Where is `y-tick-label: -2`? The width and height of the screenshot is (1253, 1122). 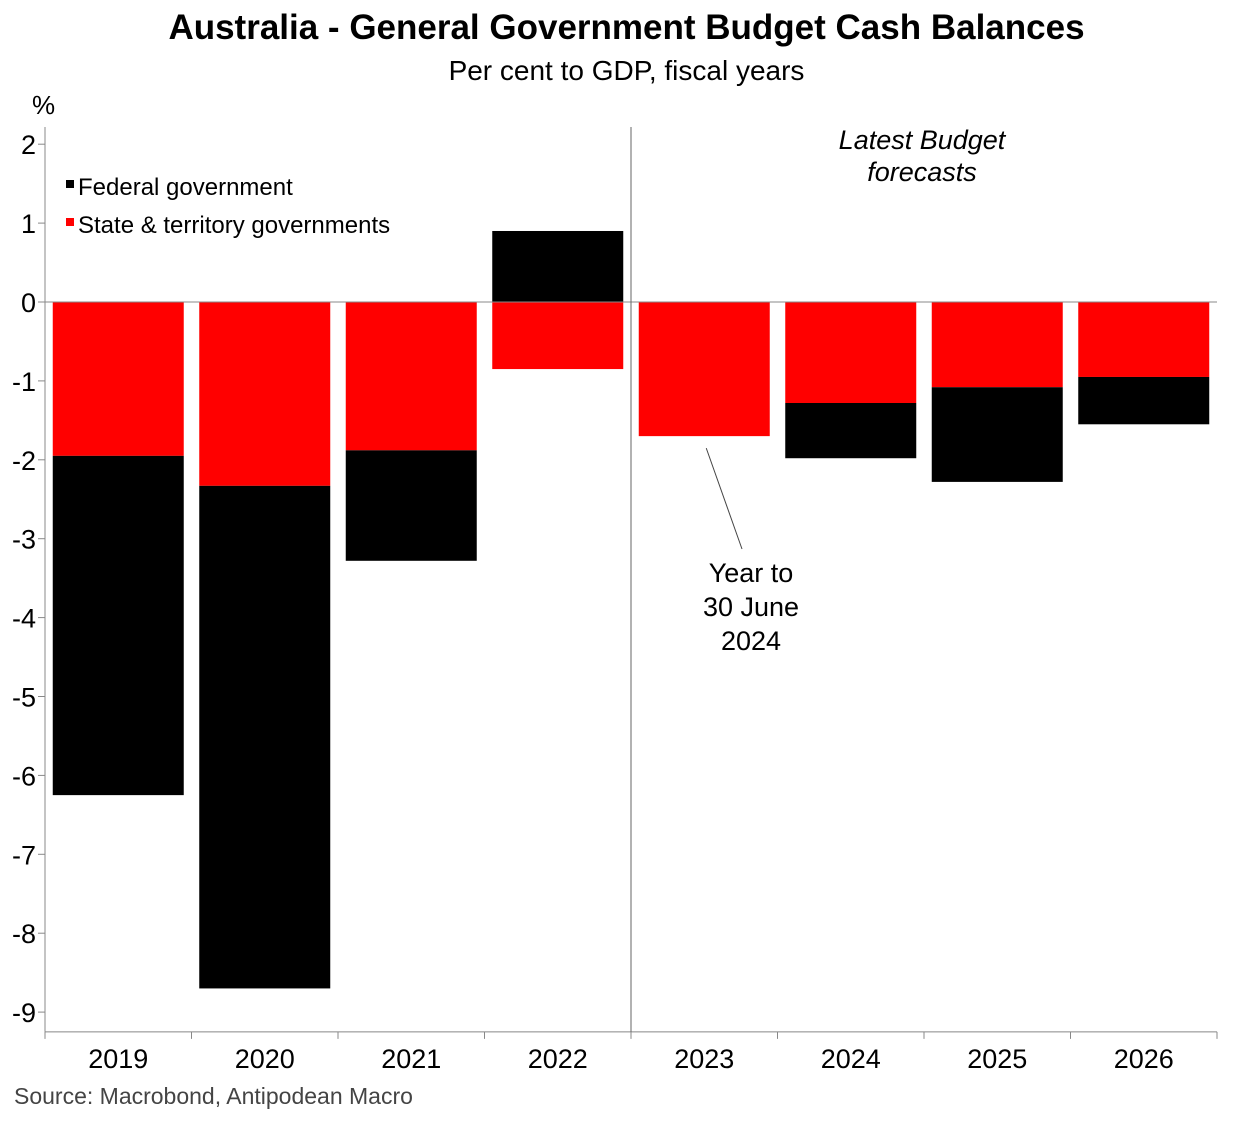 y-tick-label: -2 is located at coordinates (24, 461).